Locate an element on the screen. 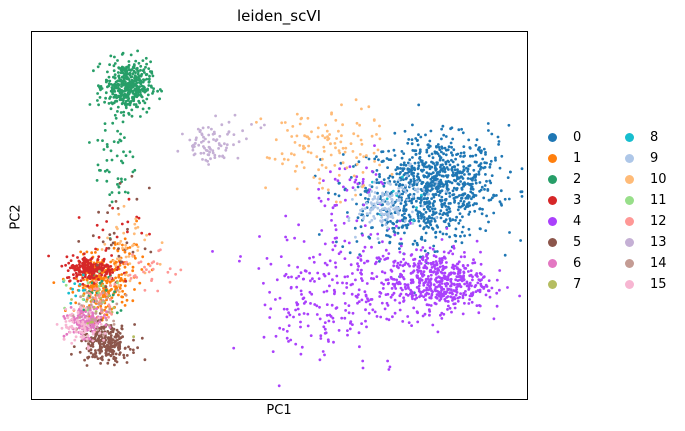 Image resolution: width=685 pixels, height=431 pixels. legend-marker is located at coordinates (629, 263).